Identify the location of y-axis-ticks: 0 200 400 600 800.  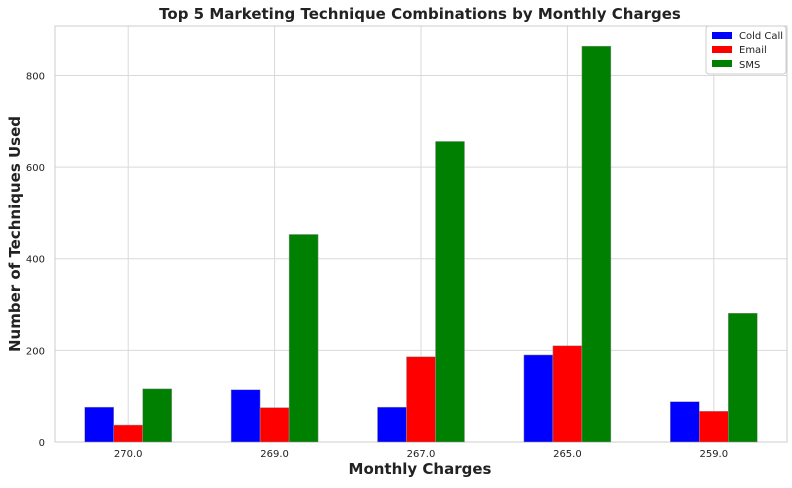
(35, 260).